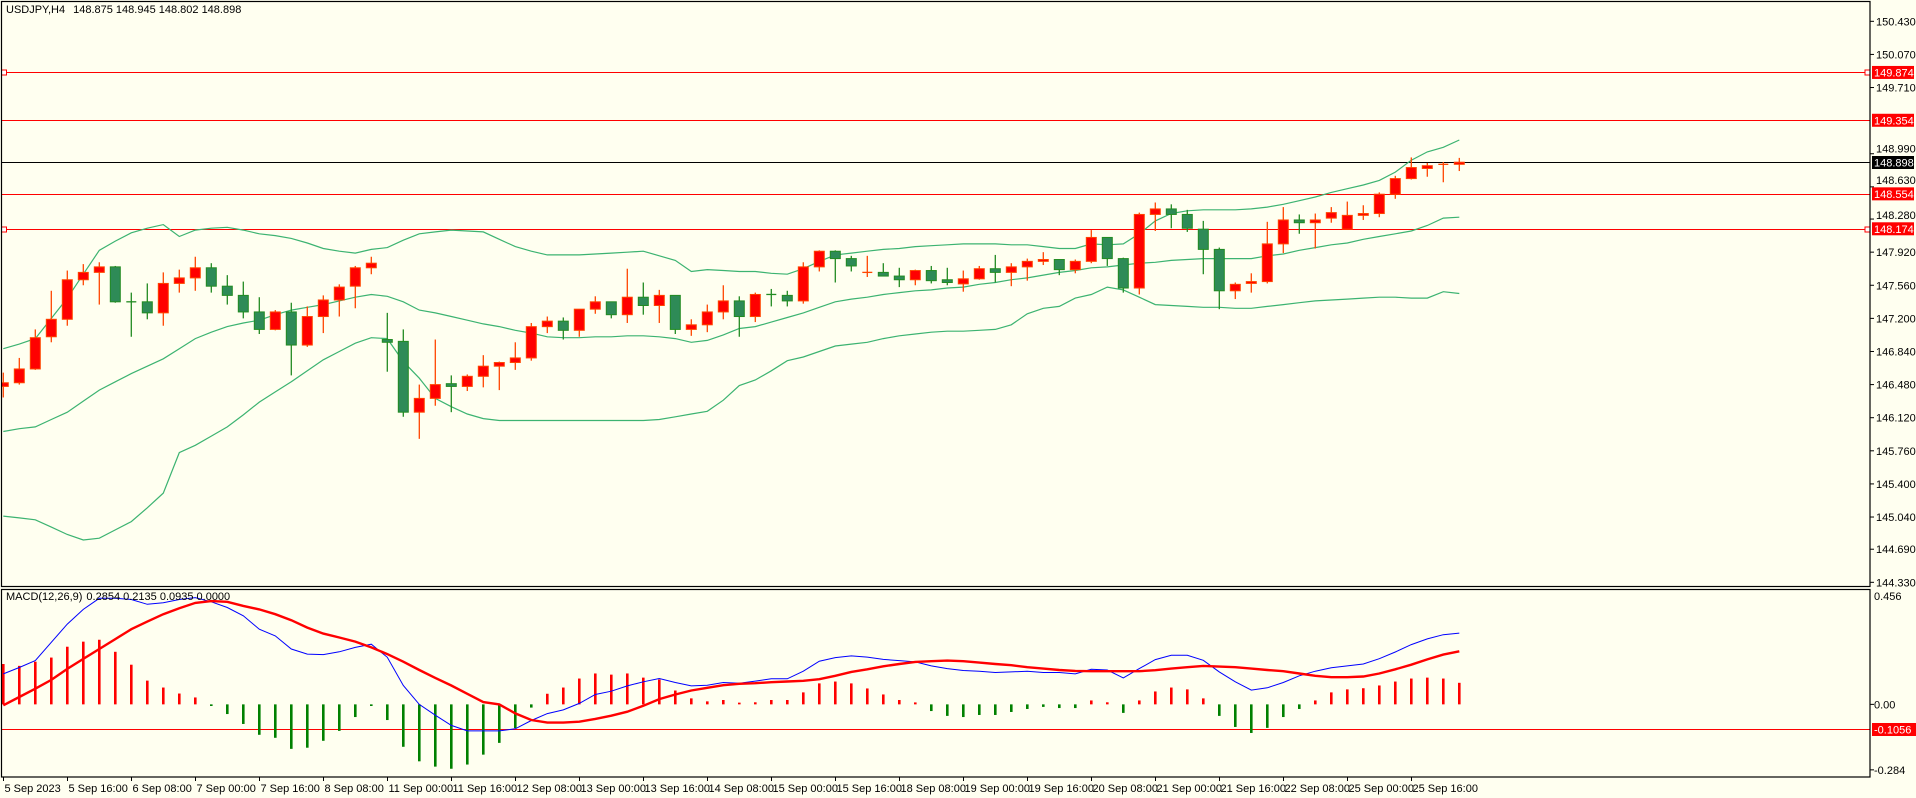  Describe the element at coordinates (44, 597) in the screenshot. I see `macd-label: MACD(12,26,9)` at that location.